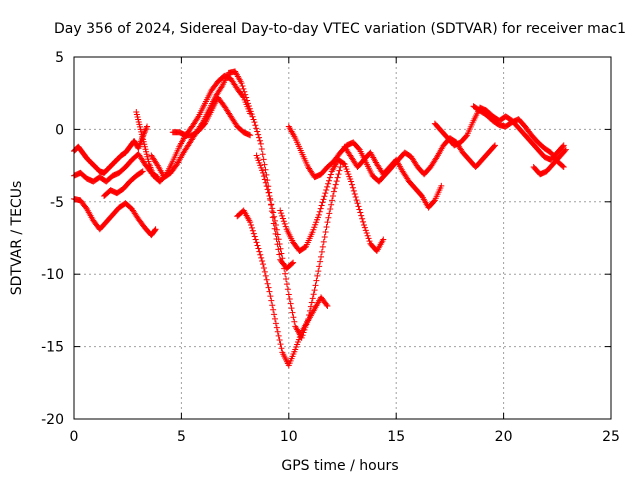 Image resolution: width=640 pixels, height=480 pixels. I want to click on series-sat-l, so click(393, 177).